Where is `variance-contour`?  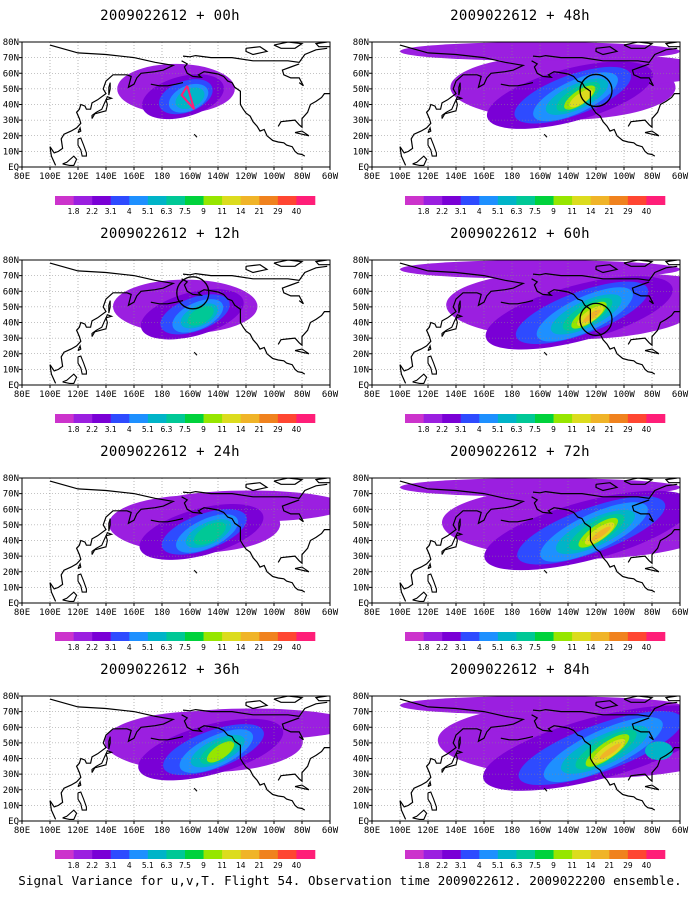 variance-contour is located at coordinates (601, 533).